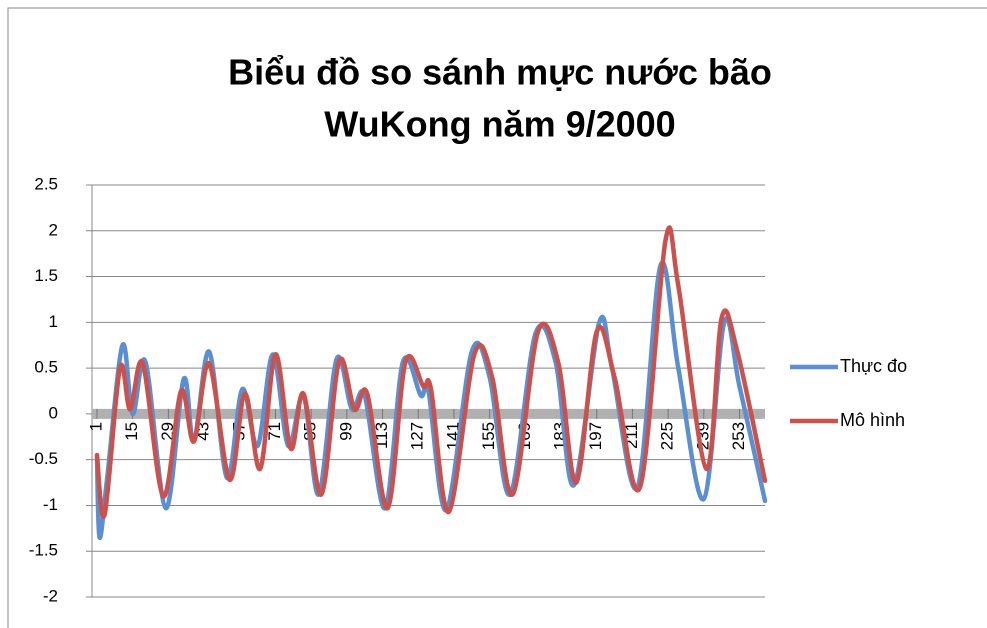 The image size is (987, 628). Describe the element at coordinates (95, 426) in the screenshot. I see `x-tick-label: 1` at that location.